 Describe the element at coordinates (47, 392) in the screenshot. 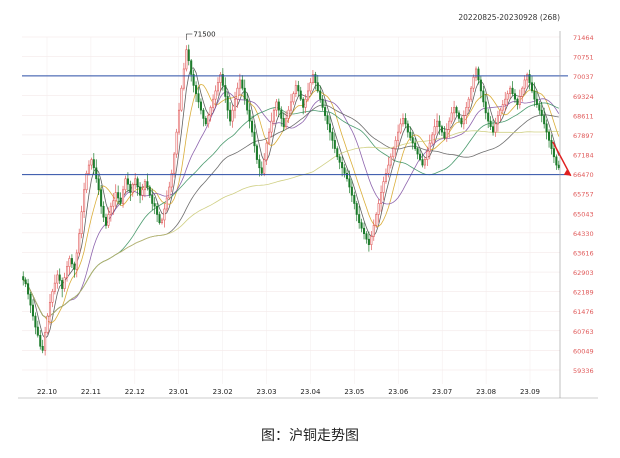

I see `x-tick-label: 22.10` at that location.